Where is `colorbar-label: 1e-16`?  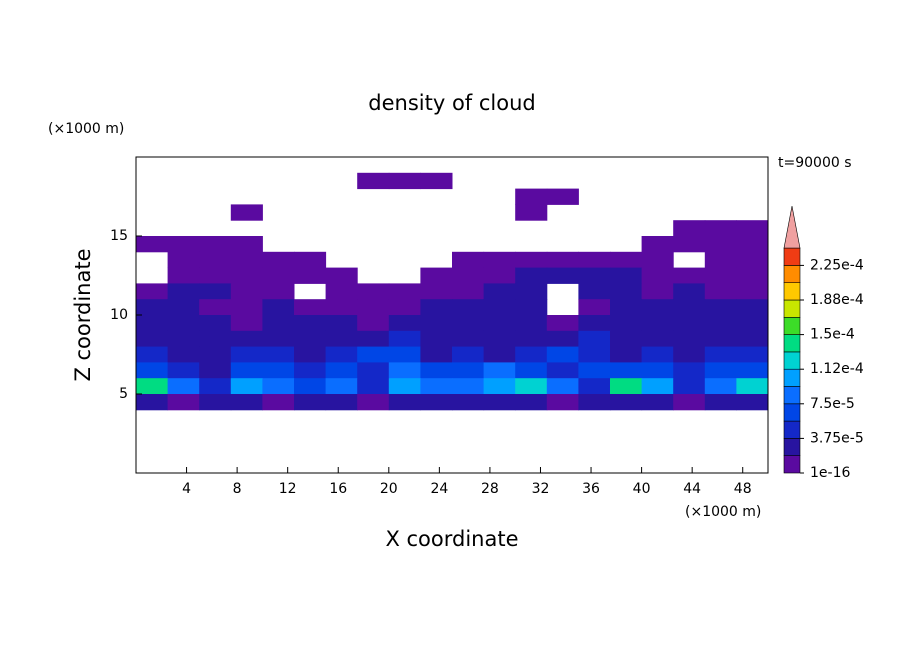
colorbar-label: 1e-16 is located at coordinates (830, 473).